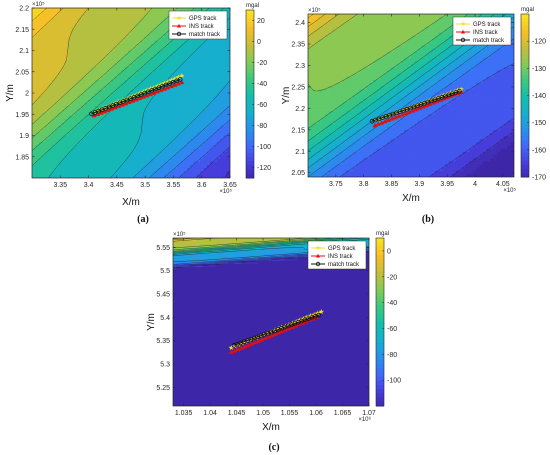 The image size is (550, 455). What do you see at coordinates (419, 184) in the screenshot?
I see `x-tick-label: 3.9` at bounding box center [419, 184].